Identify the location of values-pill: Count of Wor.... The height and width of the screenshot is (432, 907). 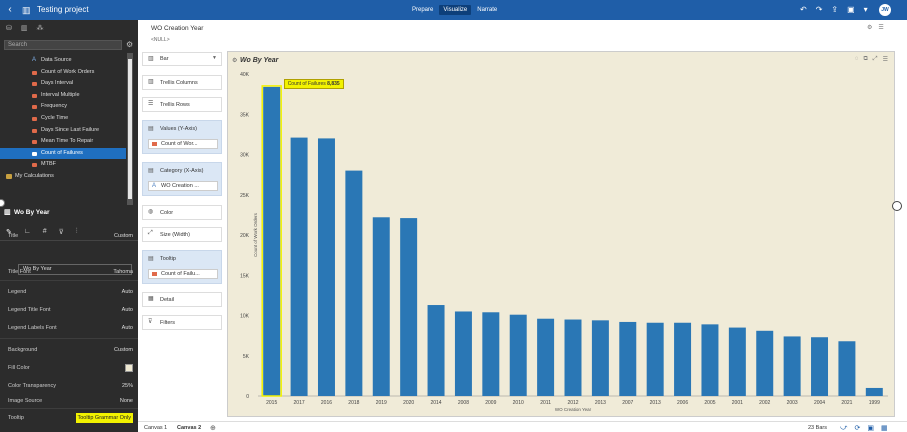
(183, 144).